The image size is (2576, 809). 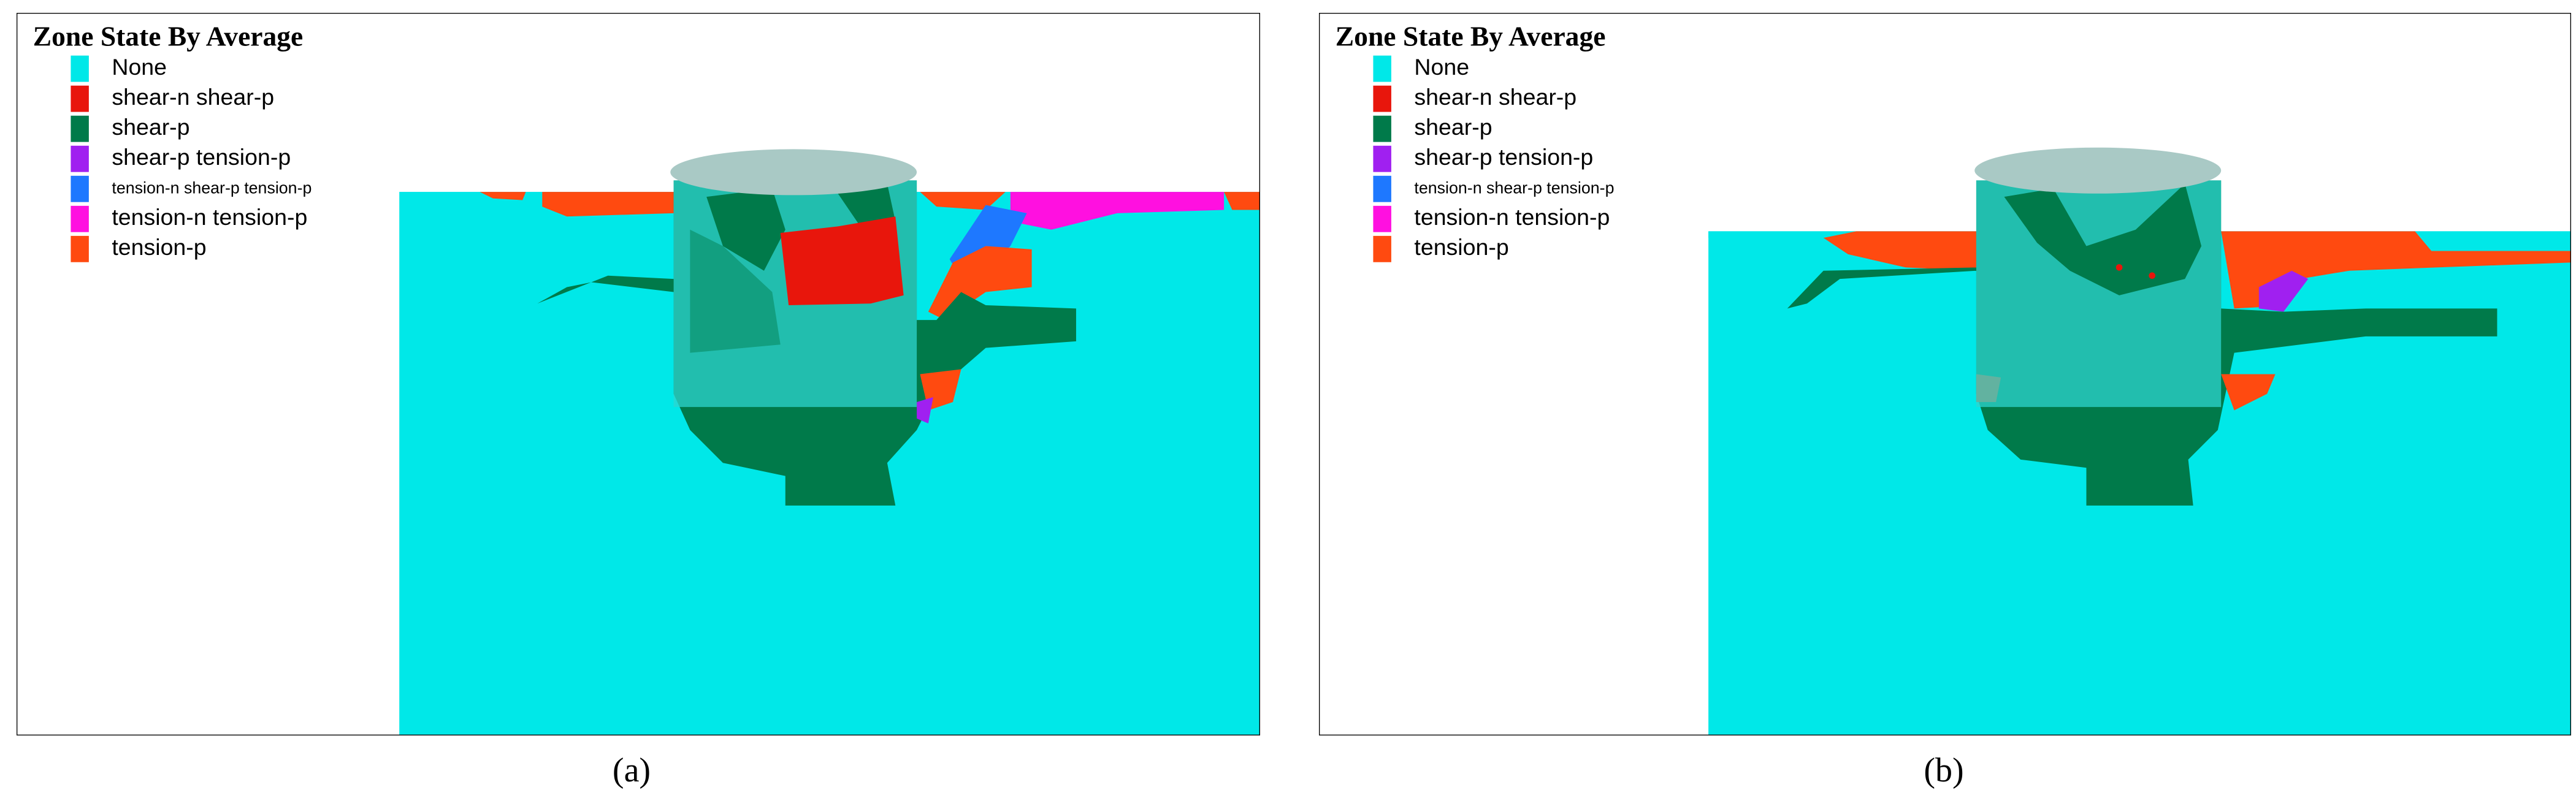 What do you see at coordinates (632, 770) in the screenshot?
I see `caption: (a)` at bounding box center [632, 770].